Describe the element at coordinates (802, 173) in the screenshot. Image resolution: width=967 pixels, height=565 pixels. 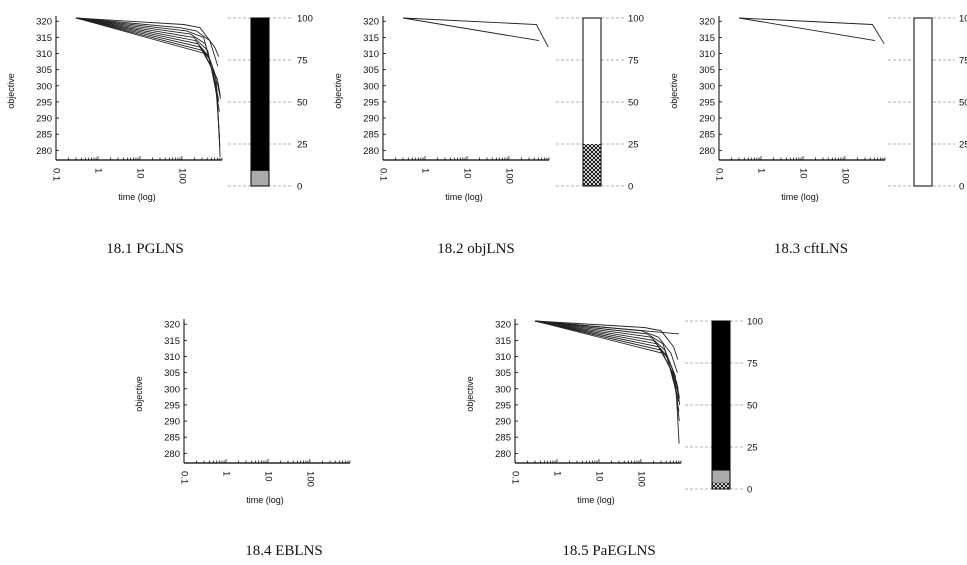
I see `x-tick-label: 10` at that location.